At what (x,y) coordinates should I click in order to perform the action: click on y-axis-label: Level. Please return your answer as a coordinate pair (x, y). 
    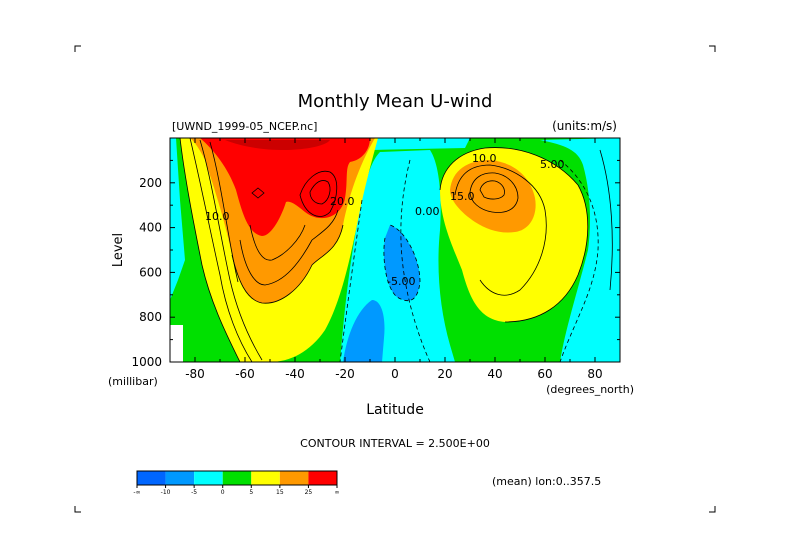
    Looking at the image, I should click on (118, 250).